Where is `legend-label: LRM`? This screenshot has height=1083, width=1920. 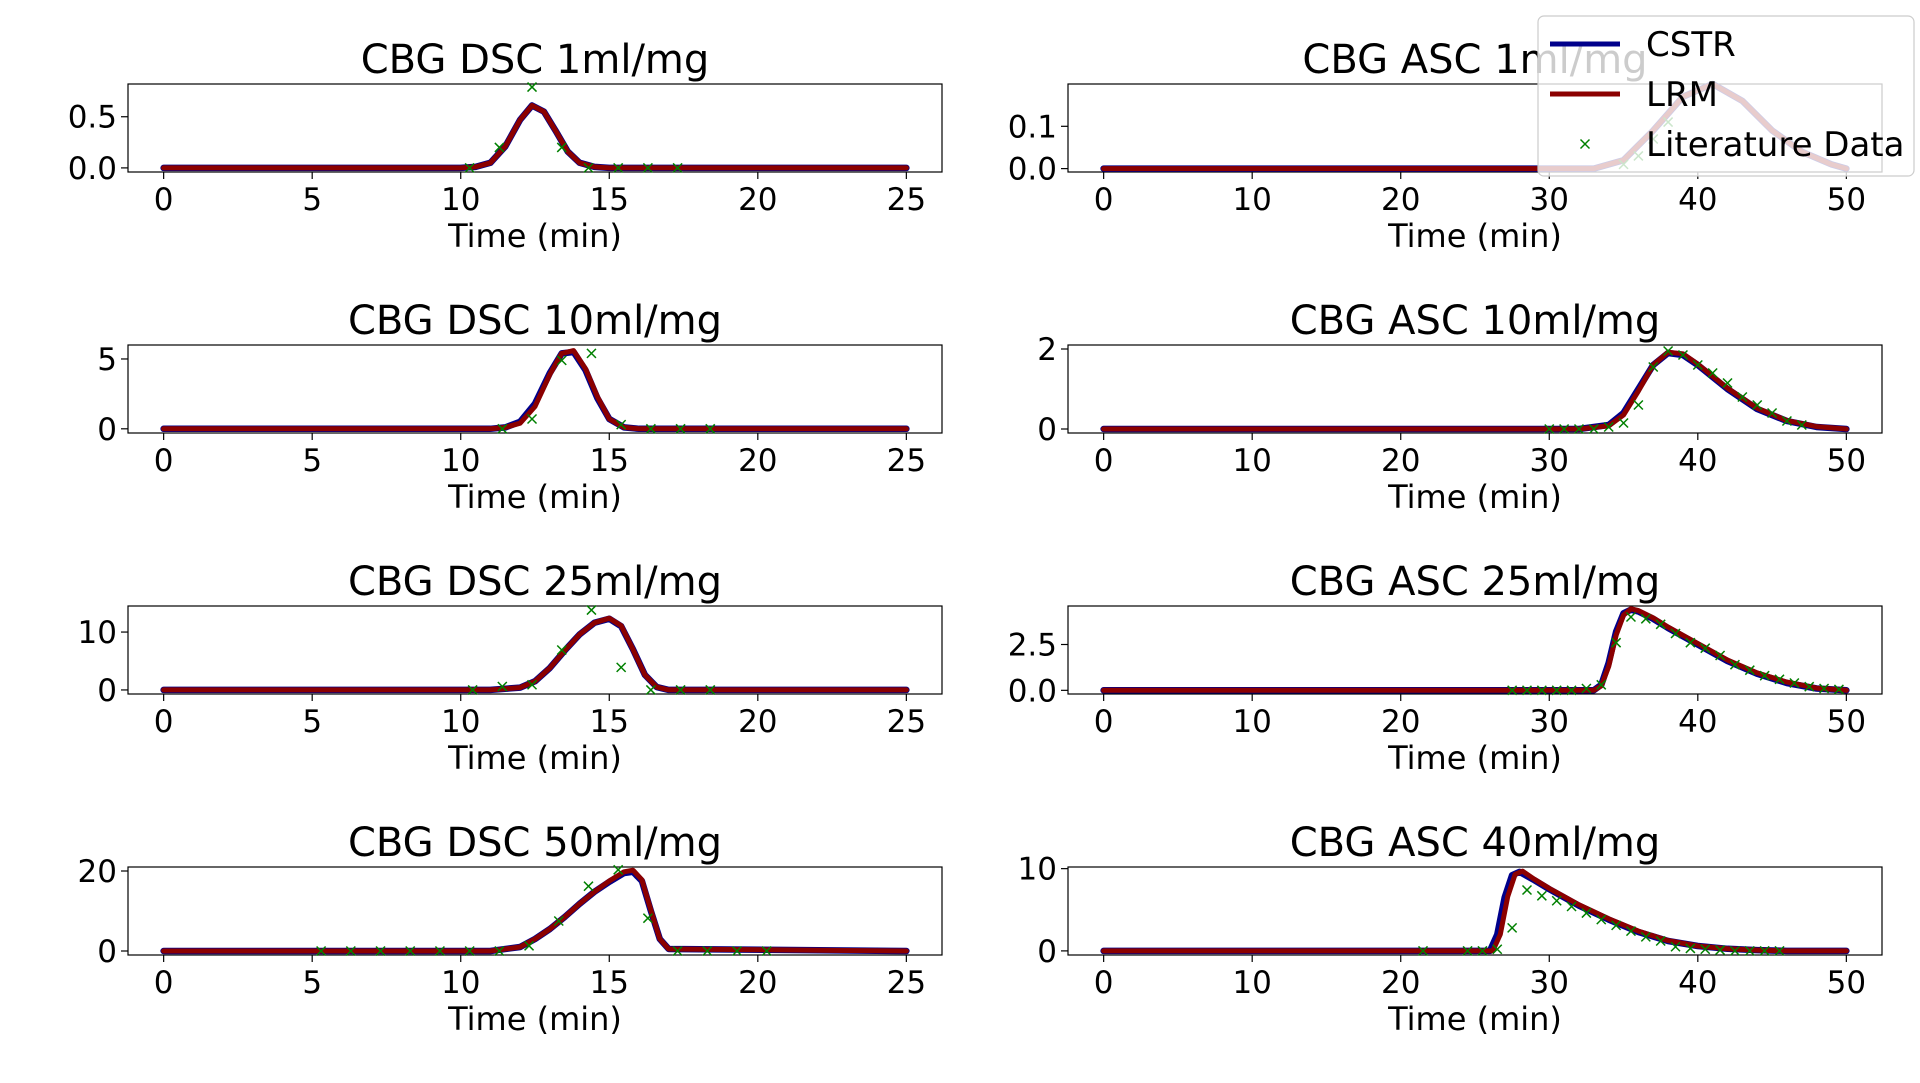
legend-label: LRM is located at coordinates (1682, 95).